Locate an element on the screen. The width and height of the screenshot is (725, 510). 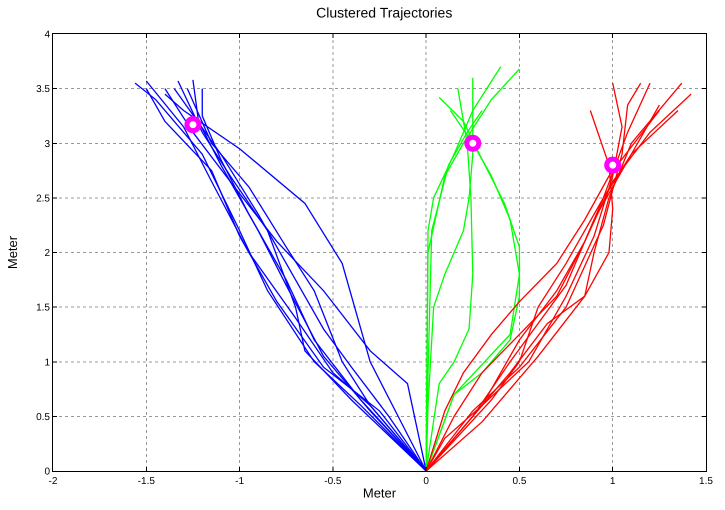
y-tick-label: 0.5 is located at coordinates (43, 417).